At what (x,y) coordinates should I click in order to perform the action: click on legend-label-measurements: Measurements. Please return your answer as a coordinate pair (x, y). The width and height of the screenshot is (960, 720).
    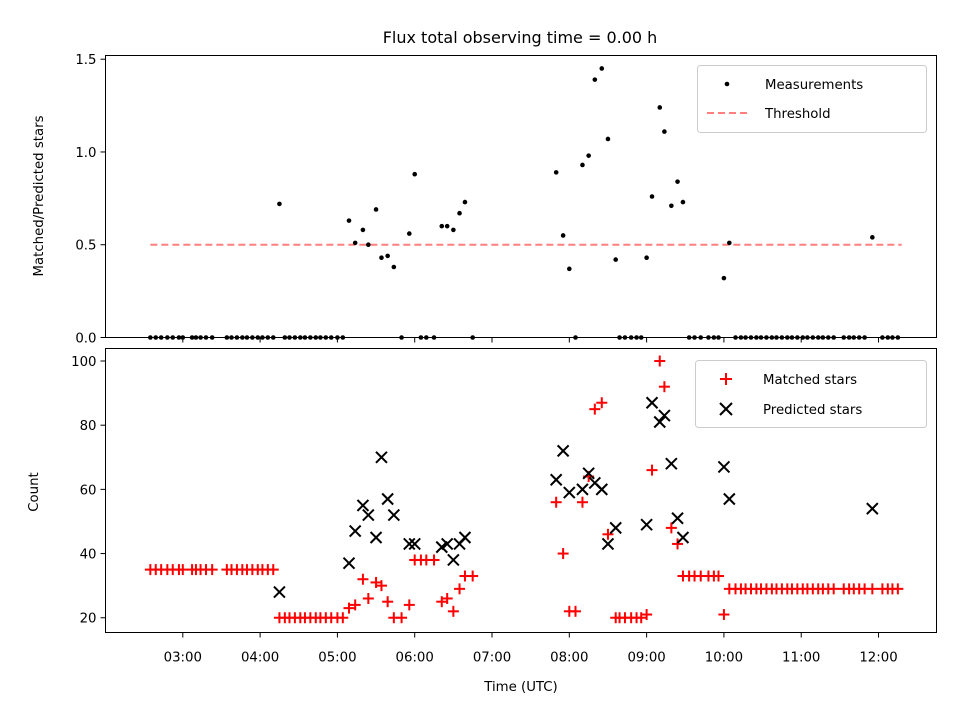
    Looking at the image, I should click on (814, 85).